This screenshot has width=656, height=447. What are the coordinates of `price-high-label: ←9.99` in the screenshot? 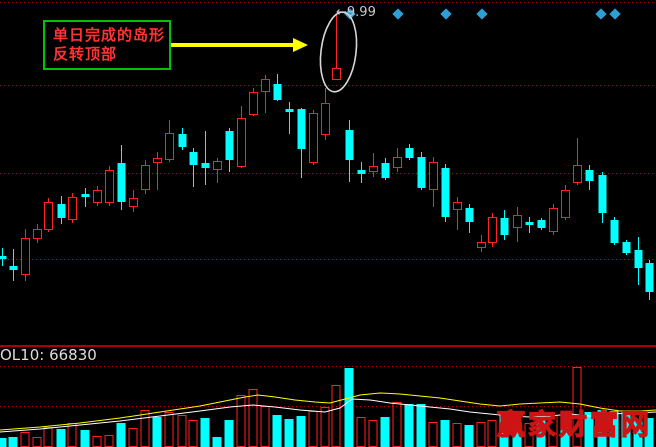 It's located at (356, 13).